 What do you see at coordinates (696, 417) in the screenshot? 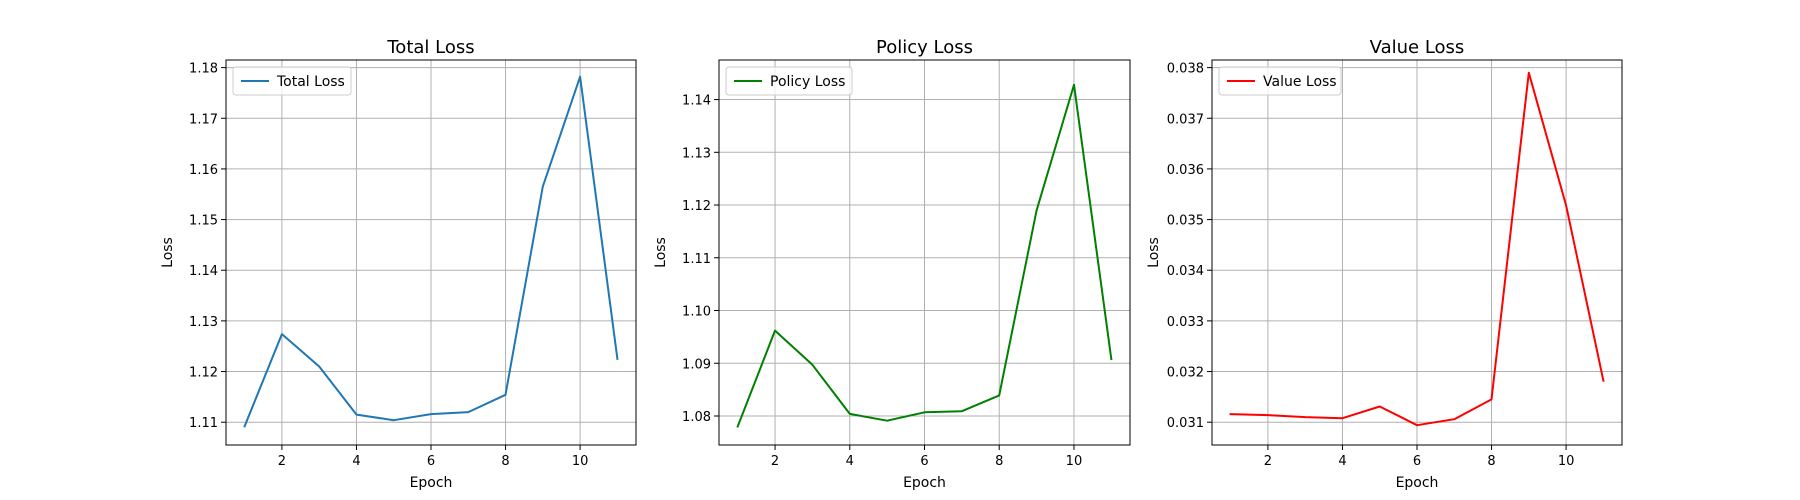
I see `y-tick-label: 1.08` at bounding box center [696, 417].